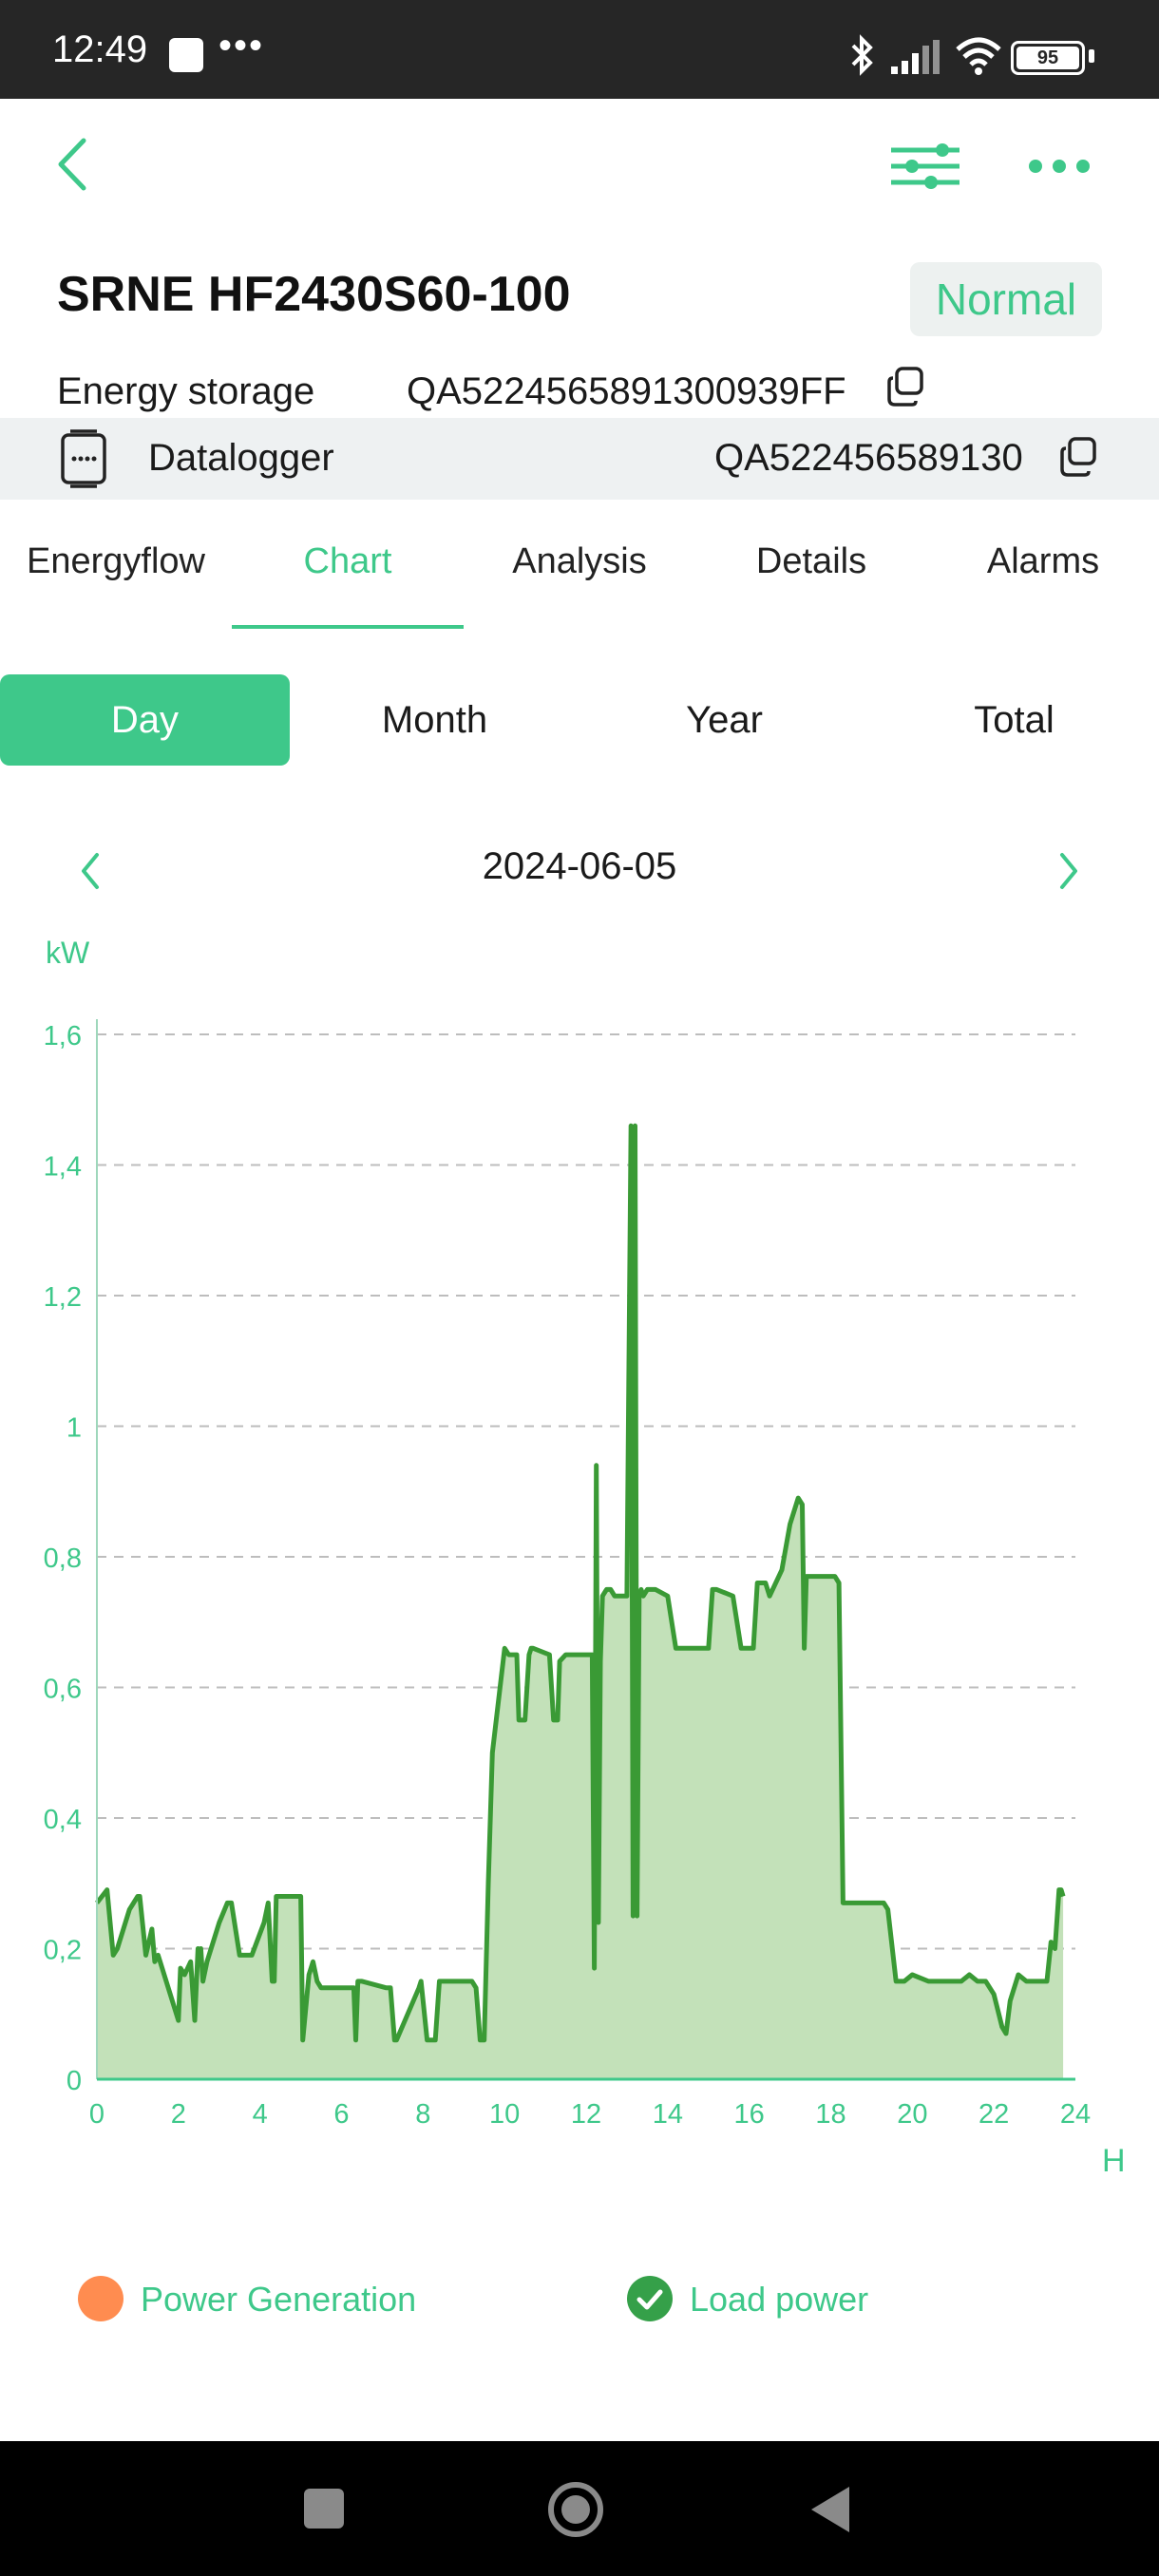 The image size is (1159, 2576). Describe the element at coordinates (71, 164) in the screenshot. I see `back-icon` at that location.